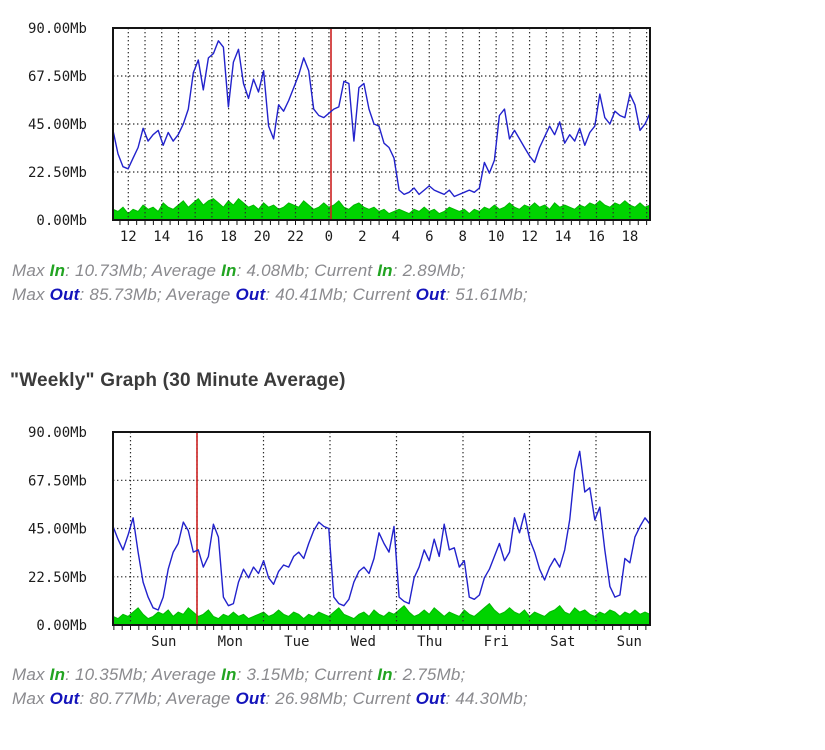 The image size is (825, 750). What do you see at coordinates (363, 642) in the screenshot?
I see `x-axis-label: Wed` at bounding box center [363, 642].